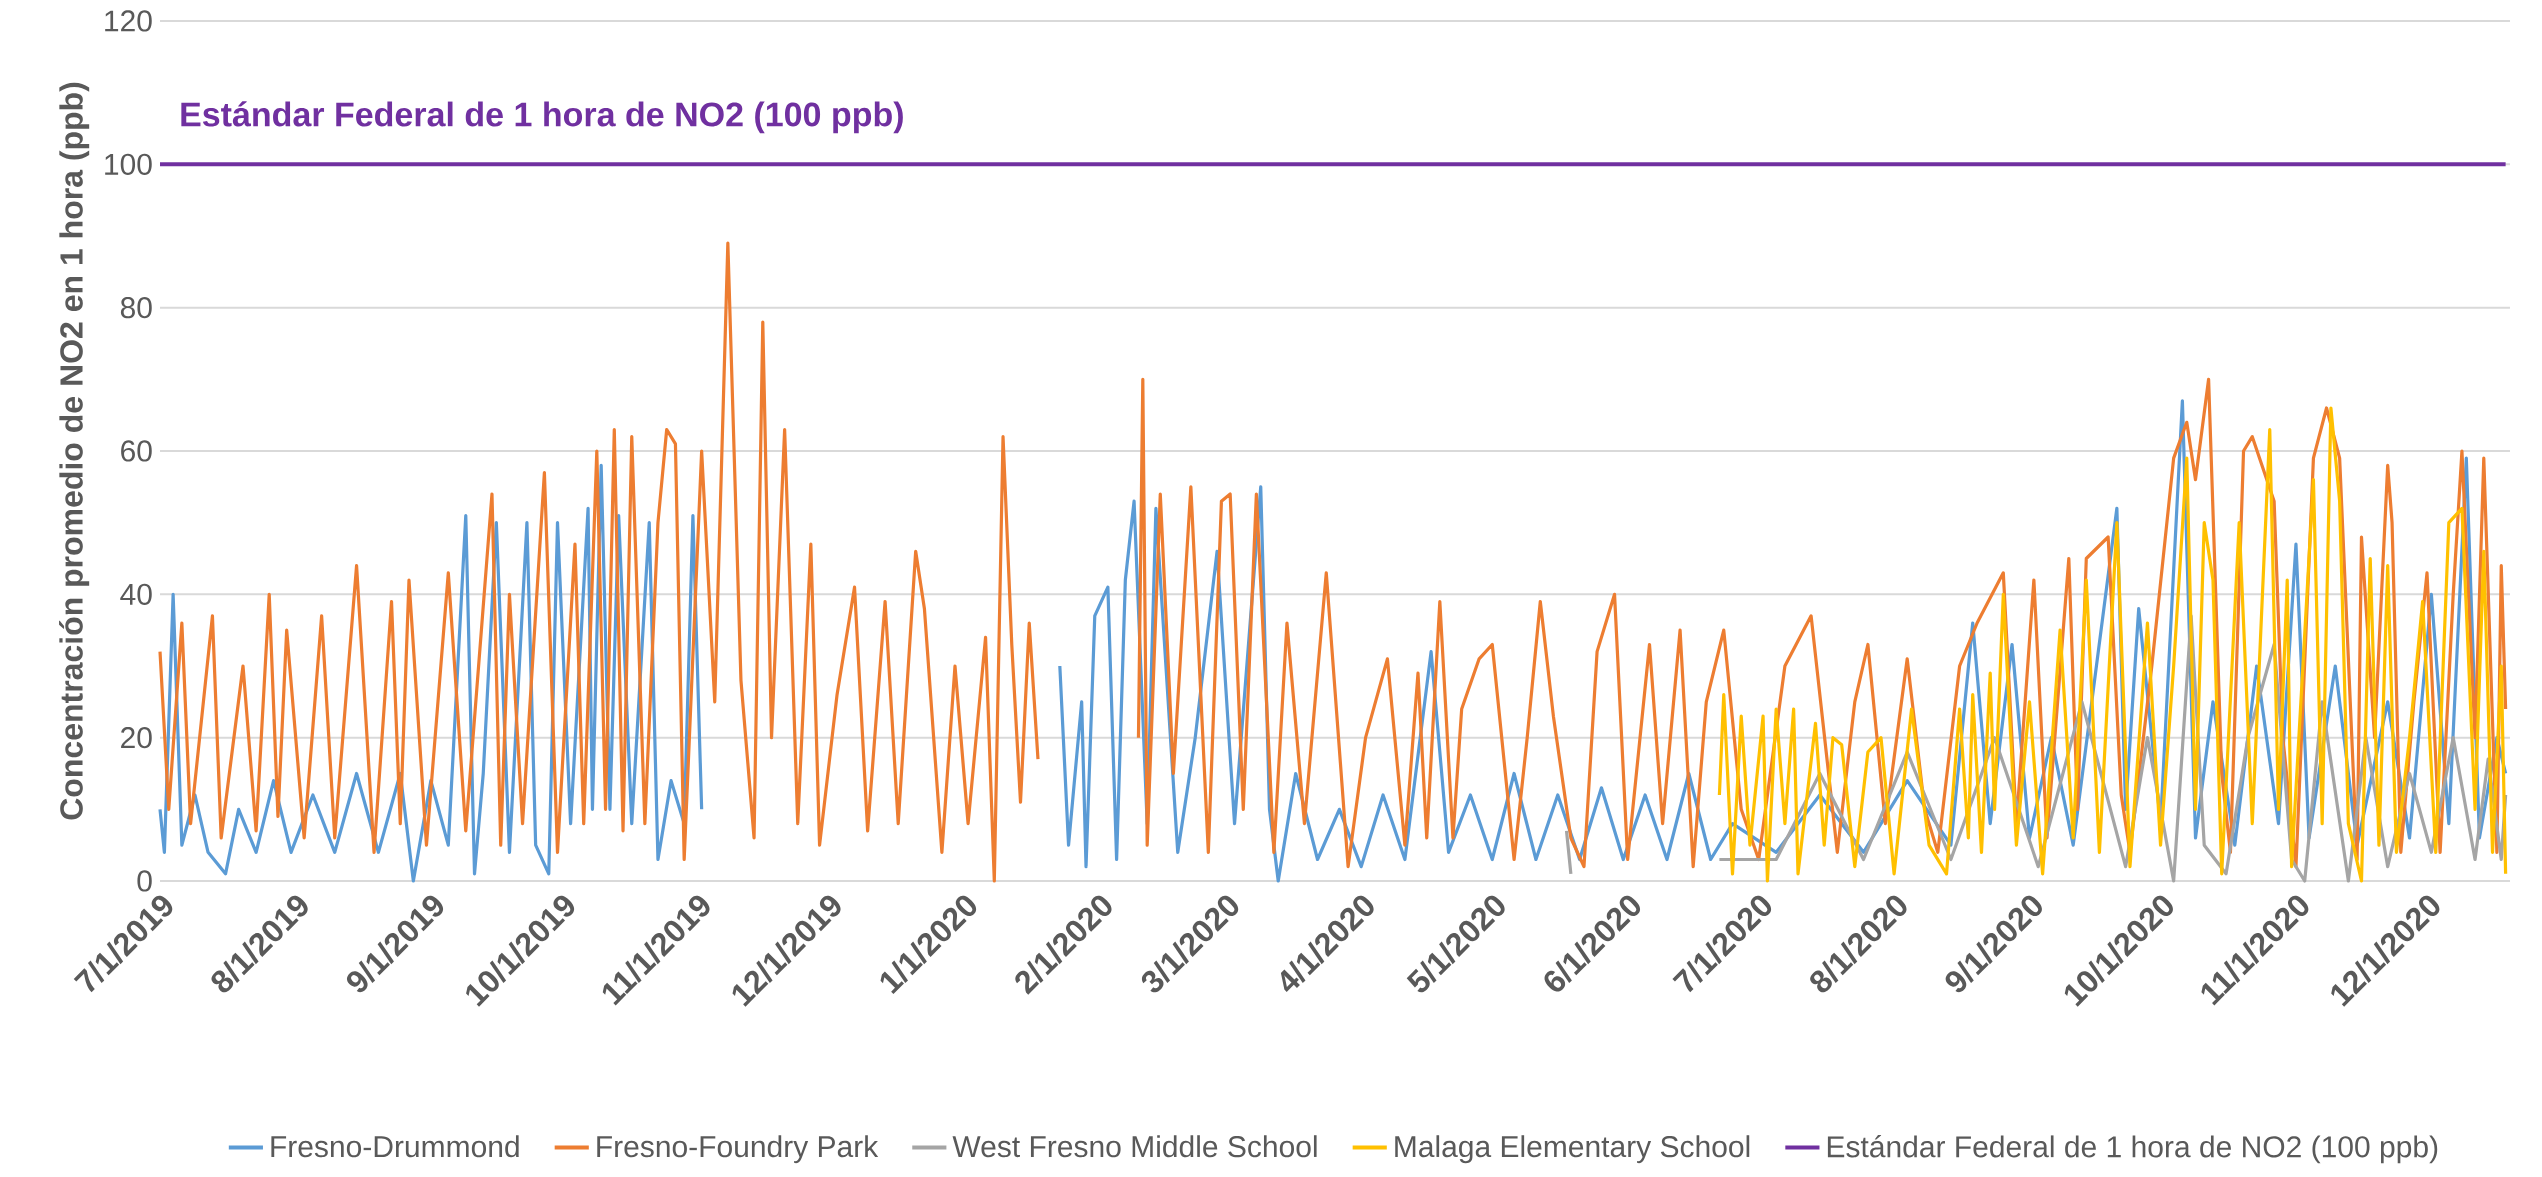 This screenshot has width=2542, height=1177. I want to click on y-tick-label: 40, so click(136, 594).